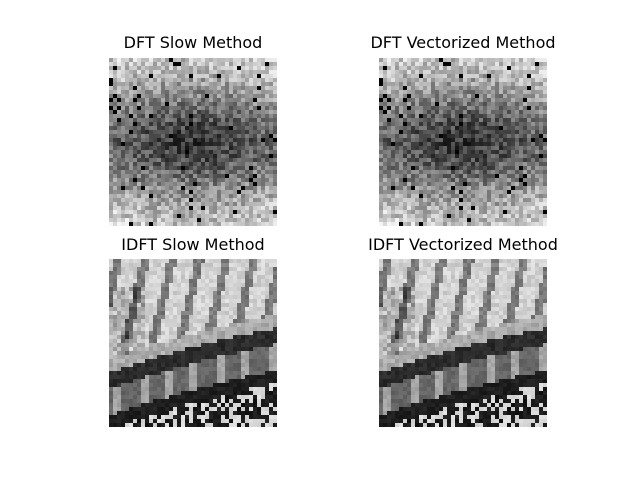 The image size is (640, 480). Describe the element at coordinates (193, 42) in the screenshot. I see `panel-title-dft-slow: DFT Slow Method` at that location.